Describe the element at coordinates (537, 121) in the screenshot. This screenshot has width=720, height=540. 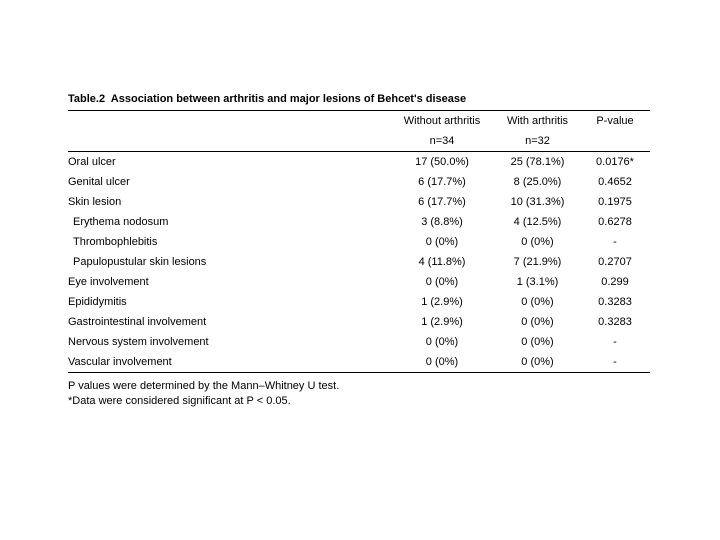
I see `column-header-with-arthritis: With arthritis` at that location.